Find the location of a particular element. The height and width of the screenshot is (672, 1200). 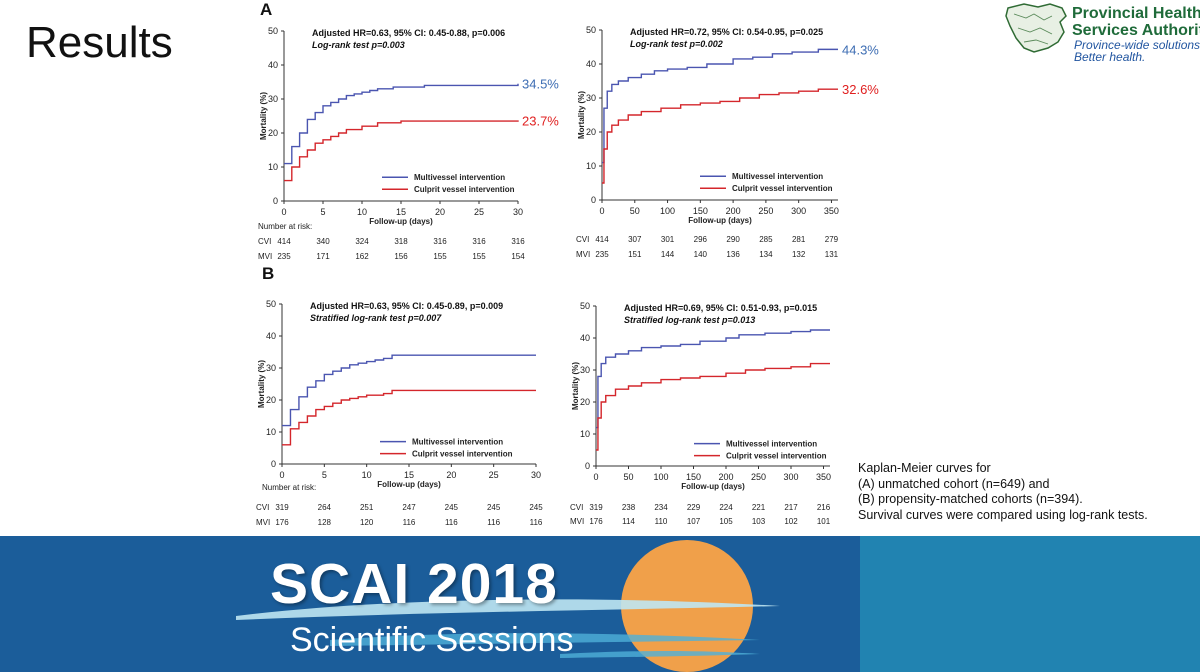

slide-title: Results is located at coordinates (99, 42).